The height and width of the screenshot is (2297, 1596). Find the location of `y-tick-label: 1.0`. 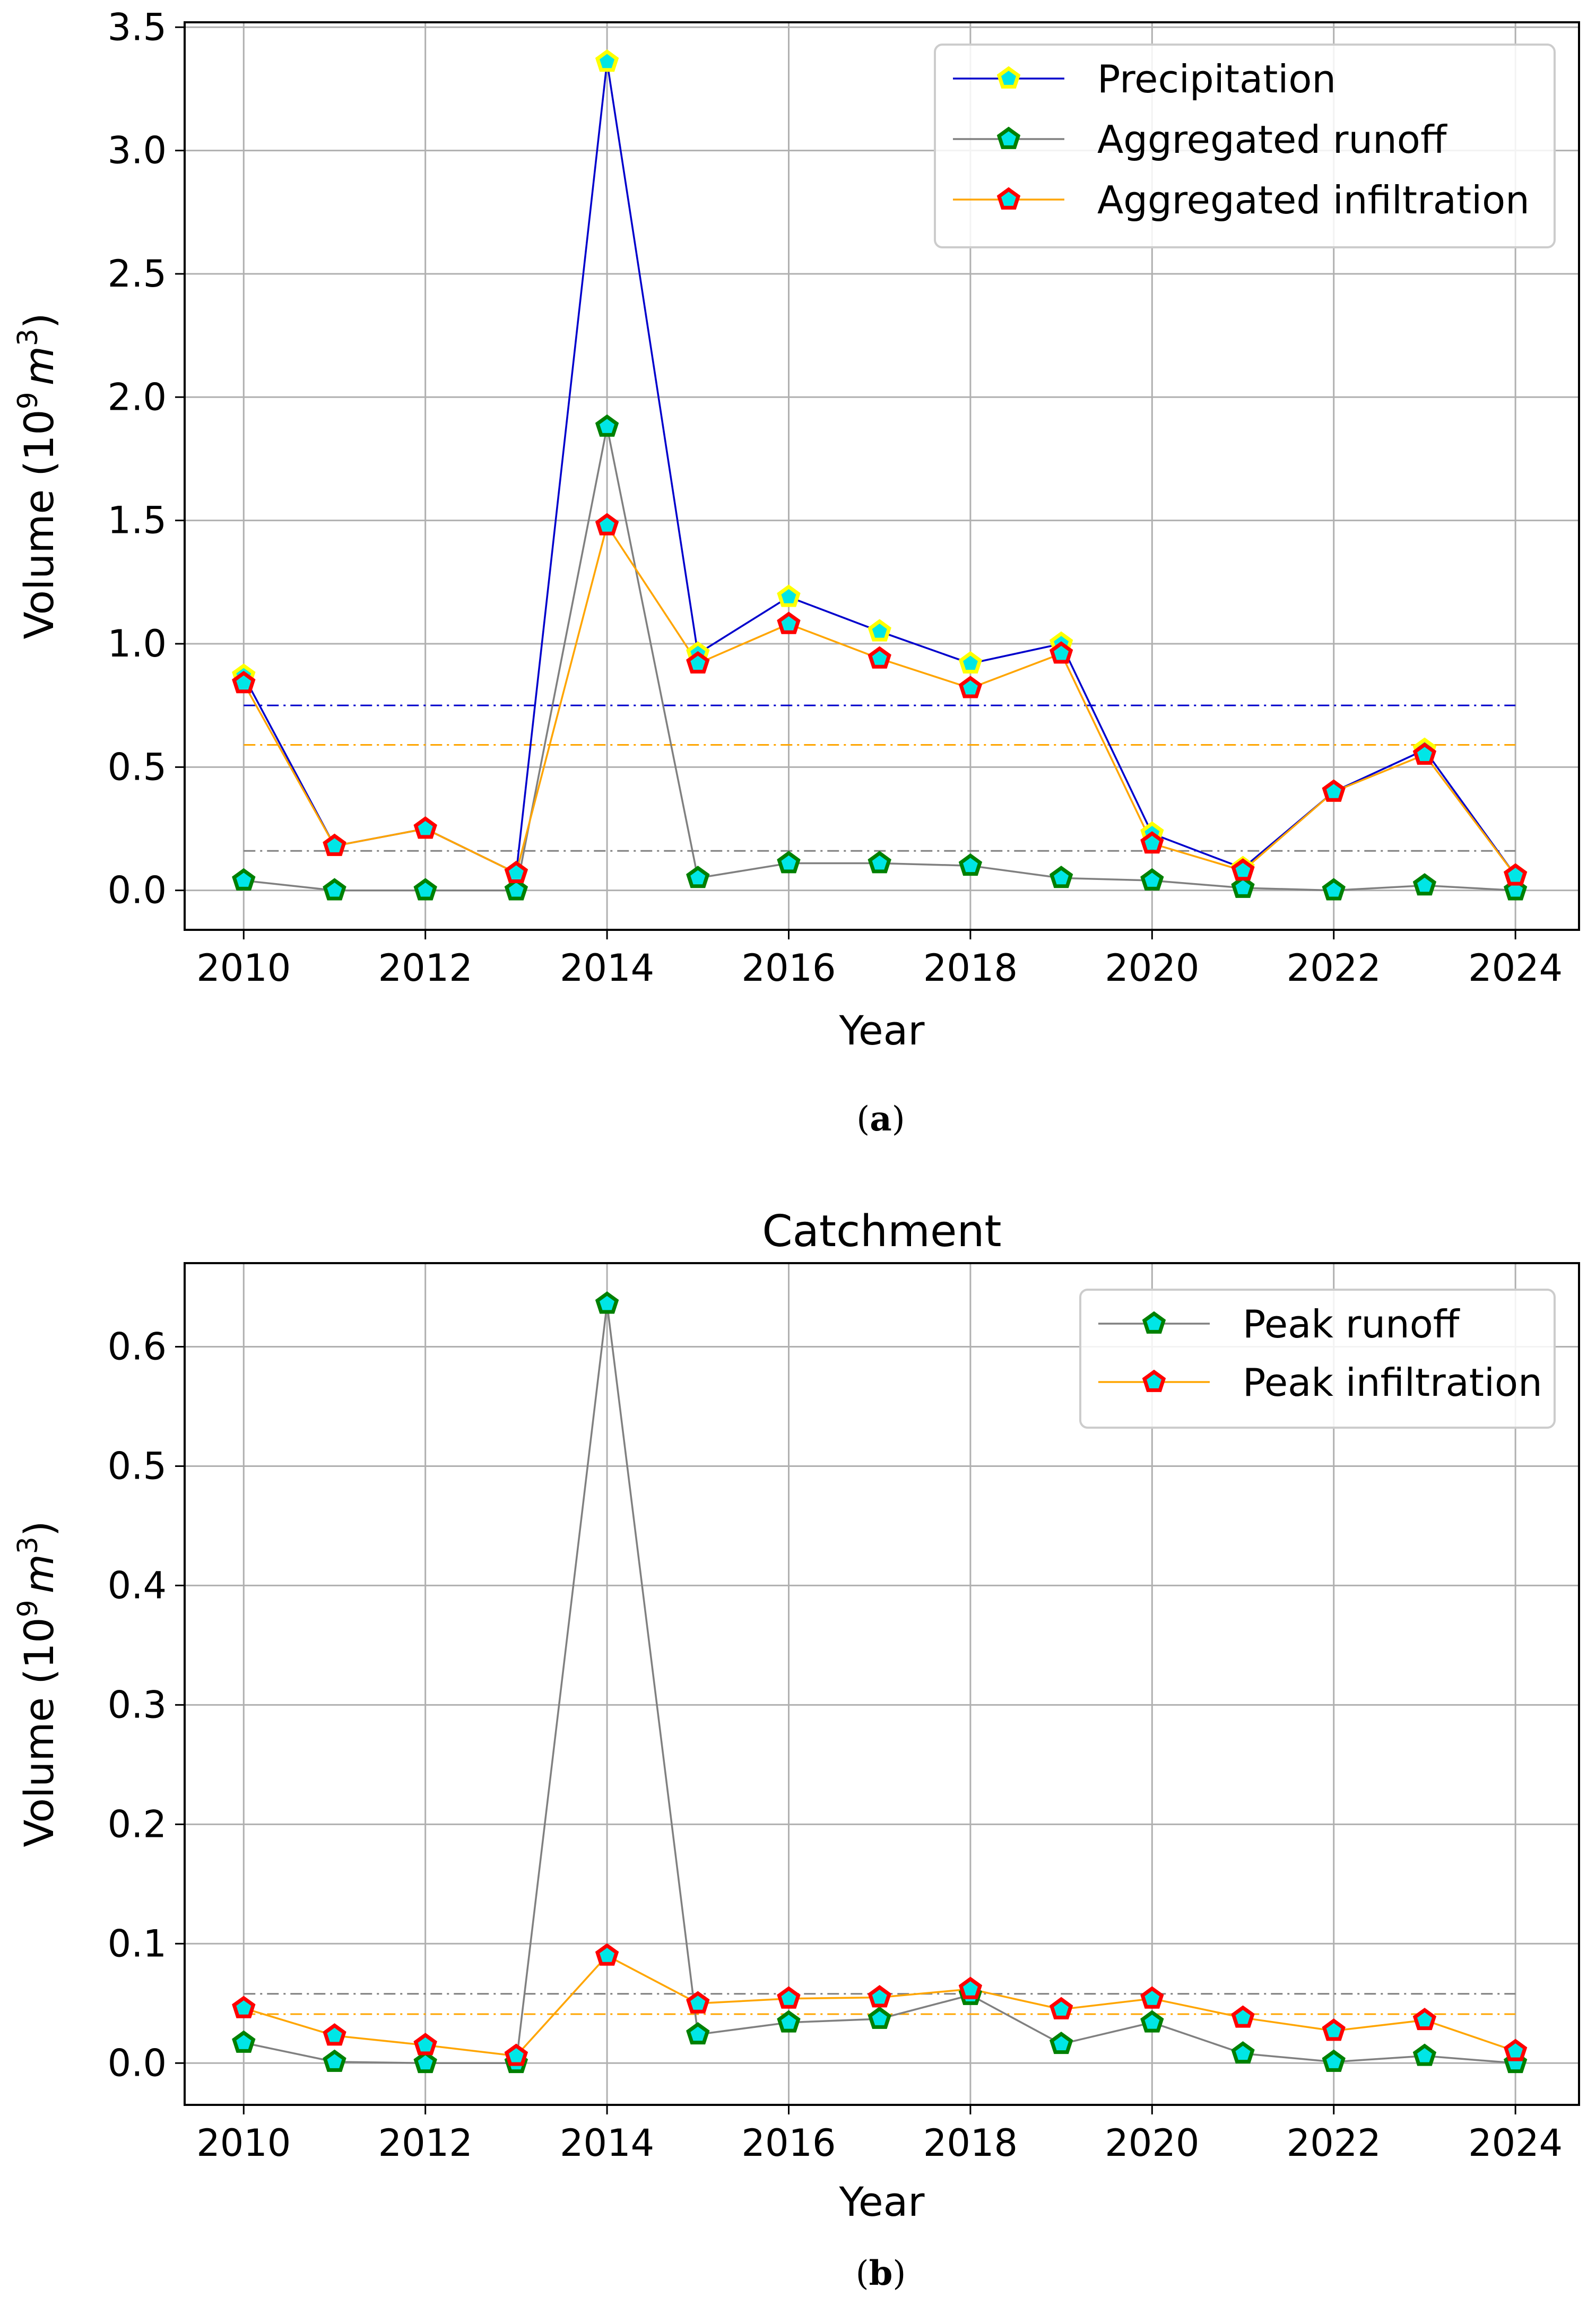

y-tick-label: 1.0 is located at coordinates (137, 644).